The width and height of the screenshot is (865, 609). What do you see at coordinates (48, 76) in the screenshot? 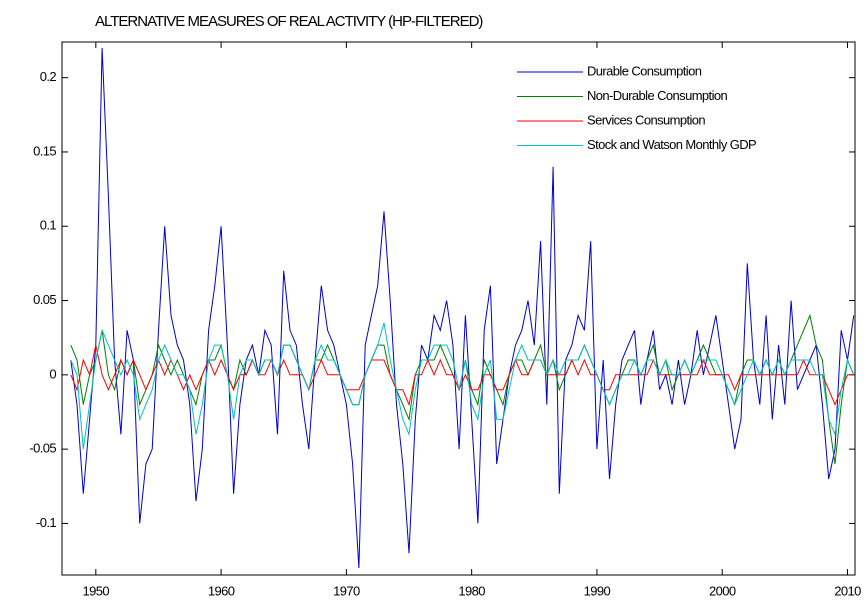
I see `y-tick-label: 0.2` at bounding box center [48, 76].